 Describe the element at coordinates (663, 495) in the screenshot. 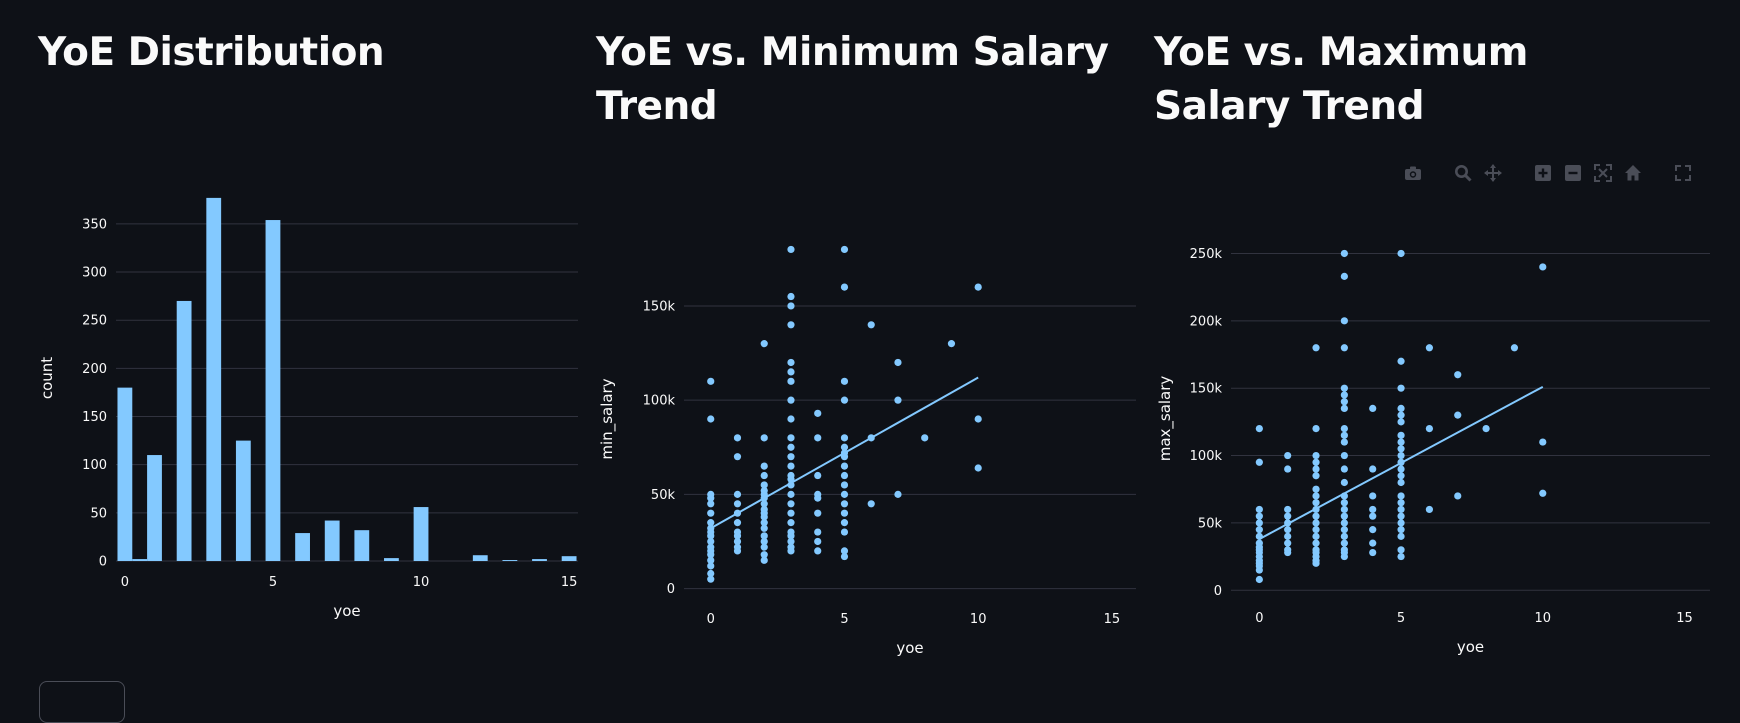

I see `y-tick-label: 50k` at that location.